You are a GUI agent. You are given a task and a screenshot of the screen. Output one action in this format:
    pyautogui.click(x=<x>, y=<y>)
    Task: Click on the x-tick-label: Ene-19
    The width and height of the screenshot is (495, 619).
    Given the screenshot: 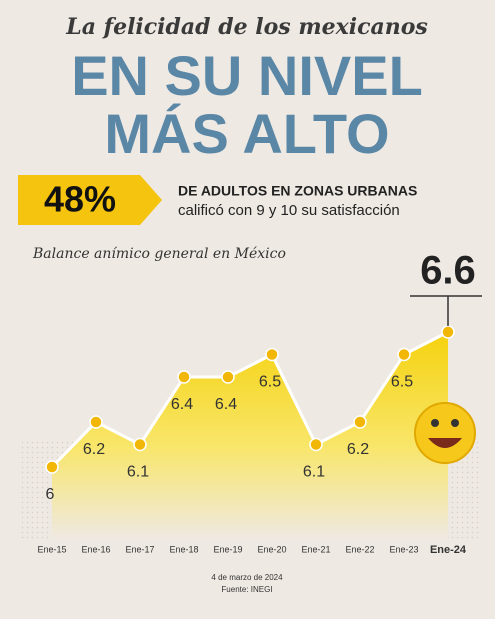 What is the action you would take?
    pyautogui.click(x=227, y=549)
    